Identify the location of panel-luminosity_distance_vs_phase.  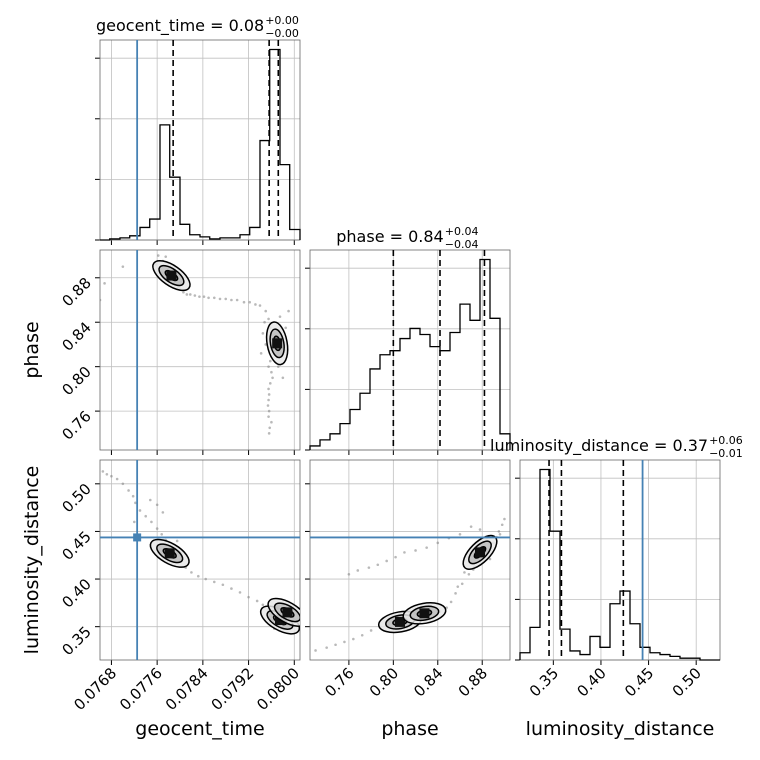
(408, 562).